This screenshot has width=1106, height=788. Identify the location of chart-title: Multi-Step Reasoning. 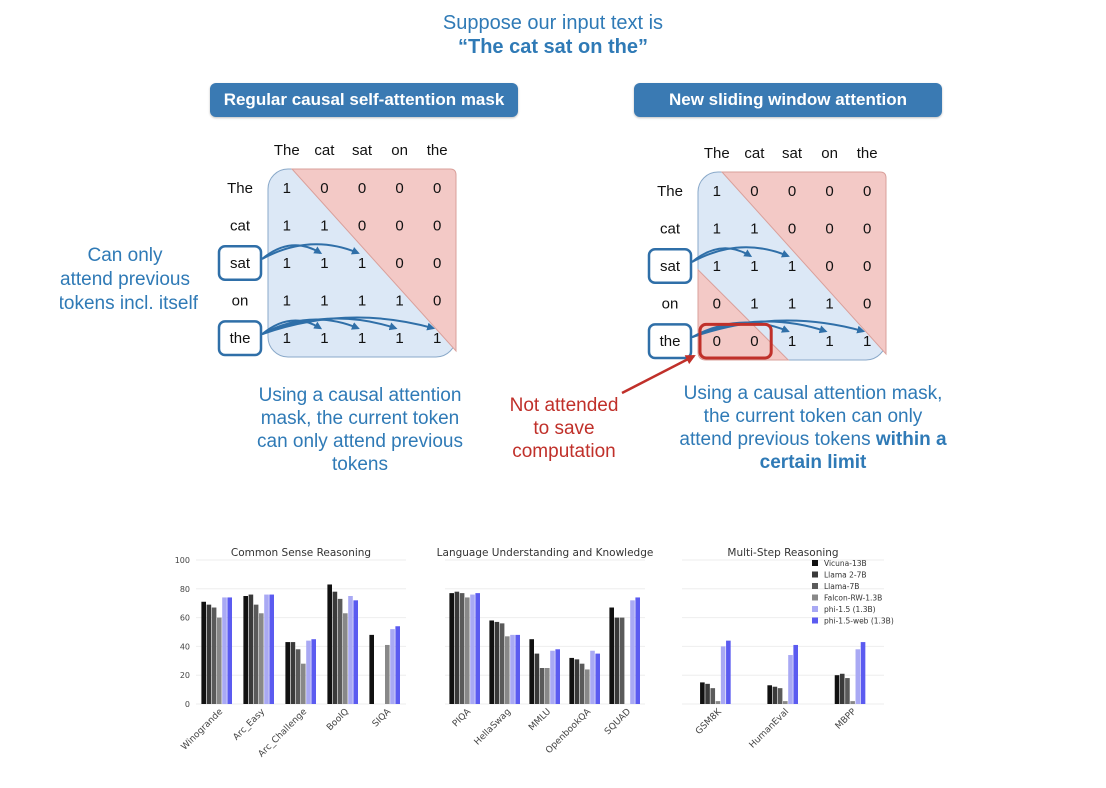
(782, 553).